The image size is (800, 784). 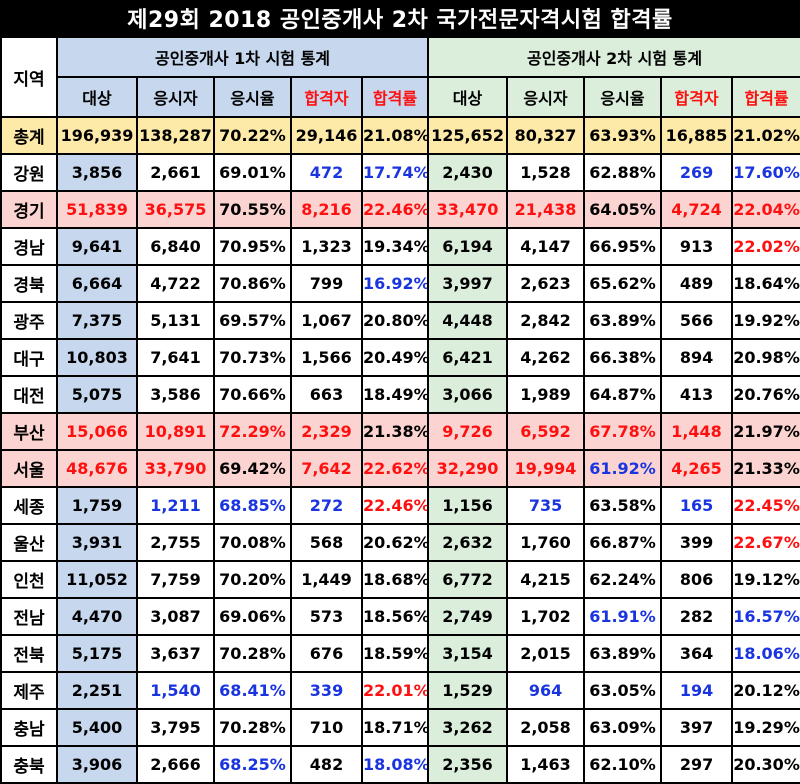 What do you see at coordinates (97, 505) in the screenshot?
I see `table-cell: 1,759` at bounding box center [97, 505].